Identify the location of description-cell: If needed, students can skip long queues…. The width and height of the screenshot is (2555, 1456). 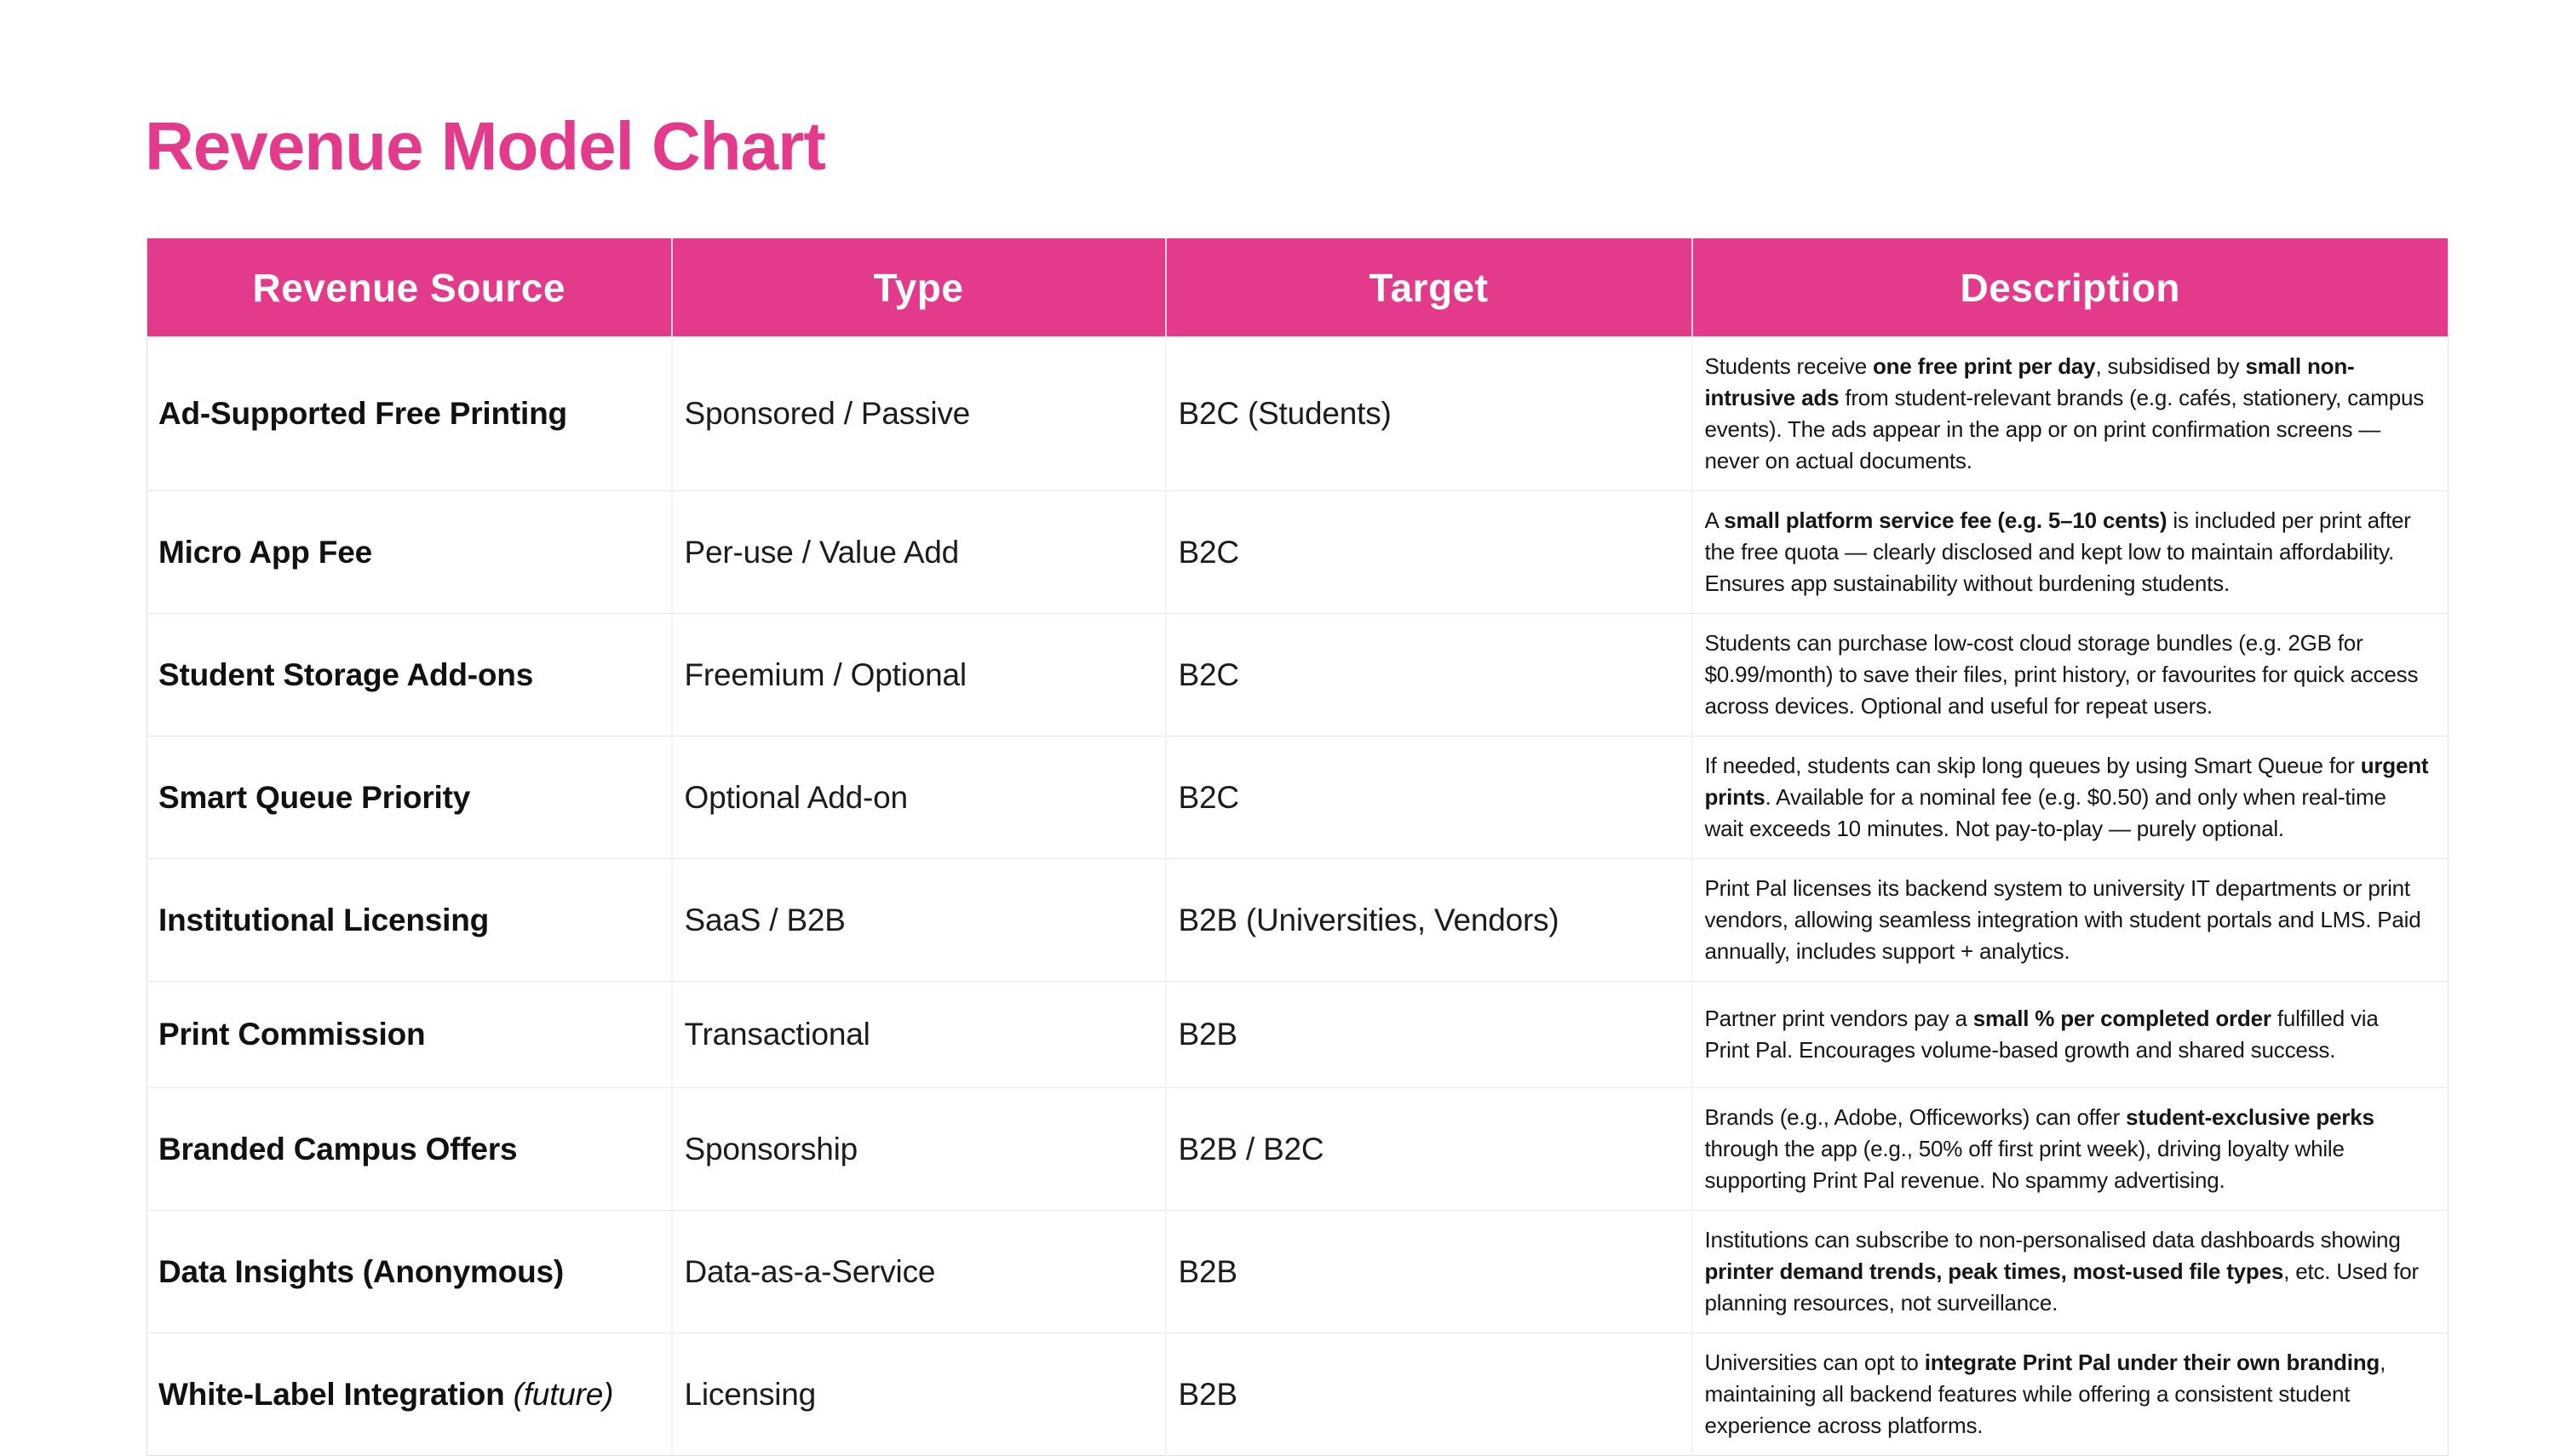
(2070, 797).